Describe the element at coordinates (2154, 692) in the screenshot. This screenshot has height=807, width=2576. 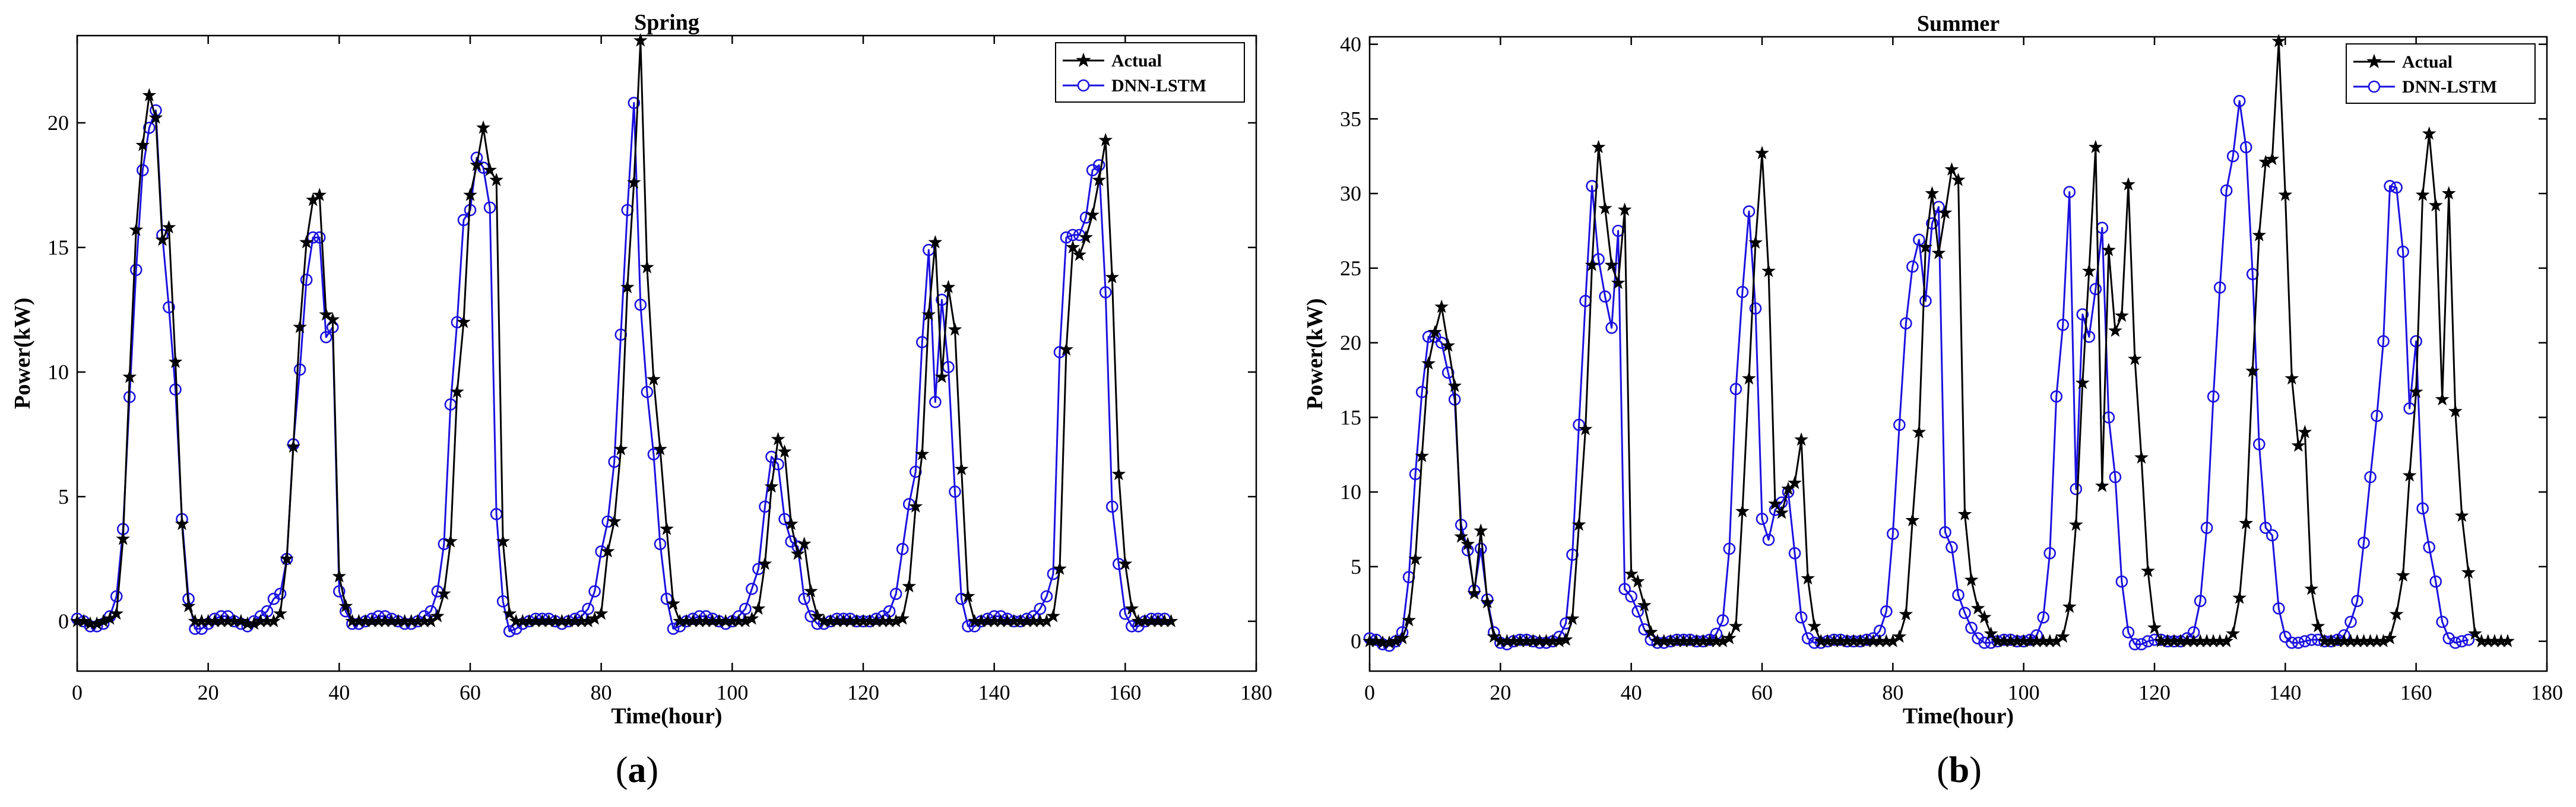
I see `summer-x-tick-label: 120` at that location.